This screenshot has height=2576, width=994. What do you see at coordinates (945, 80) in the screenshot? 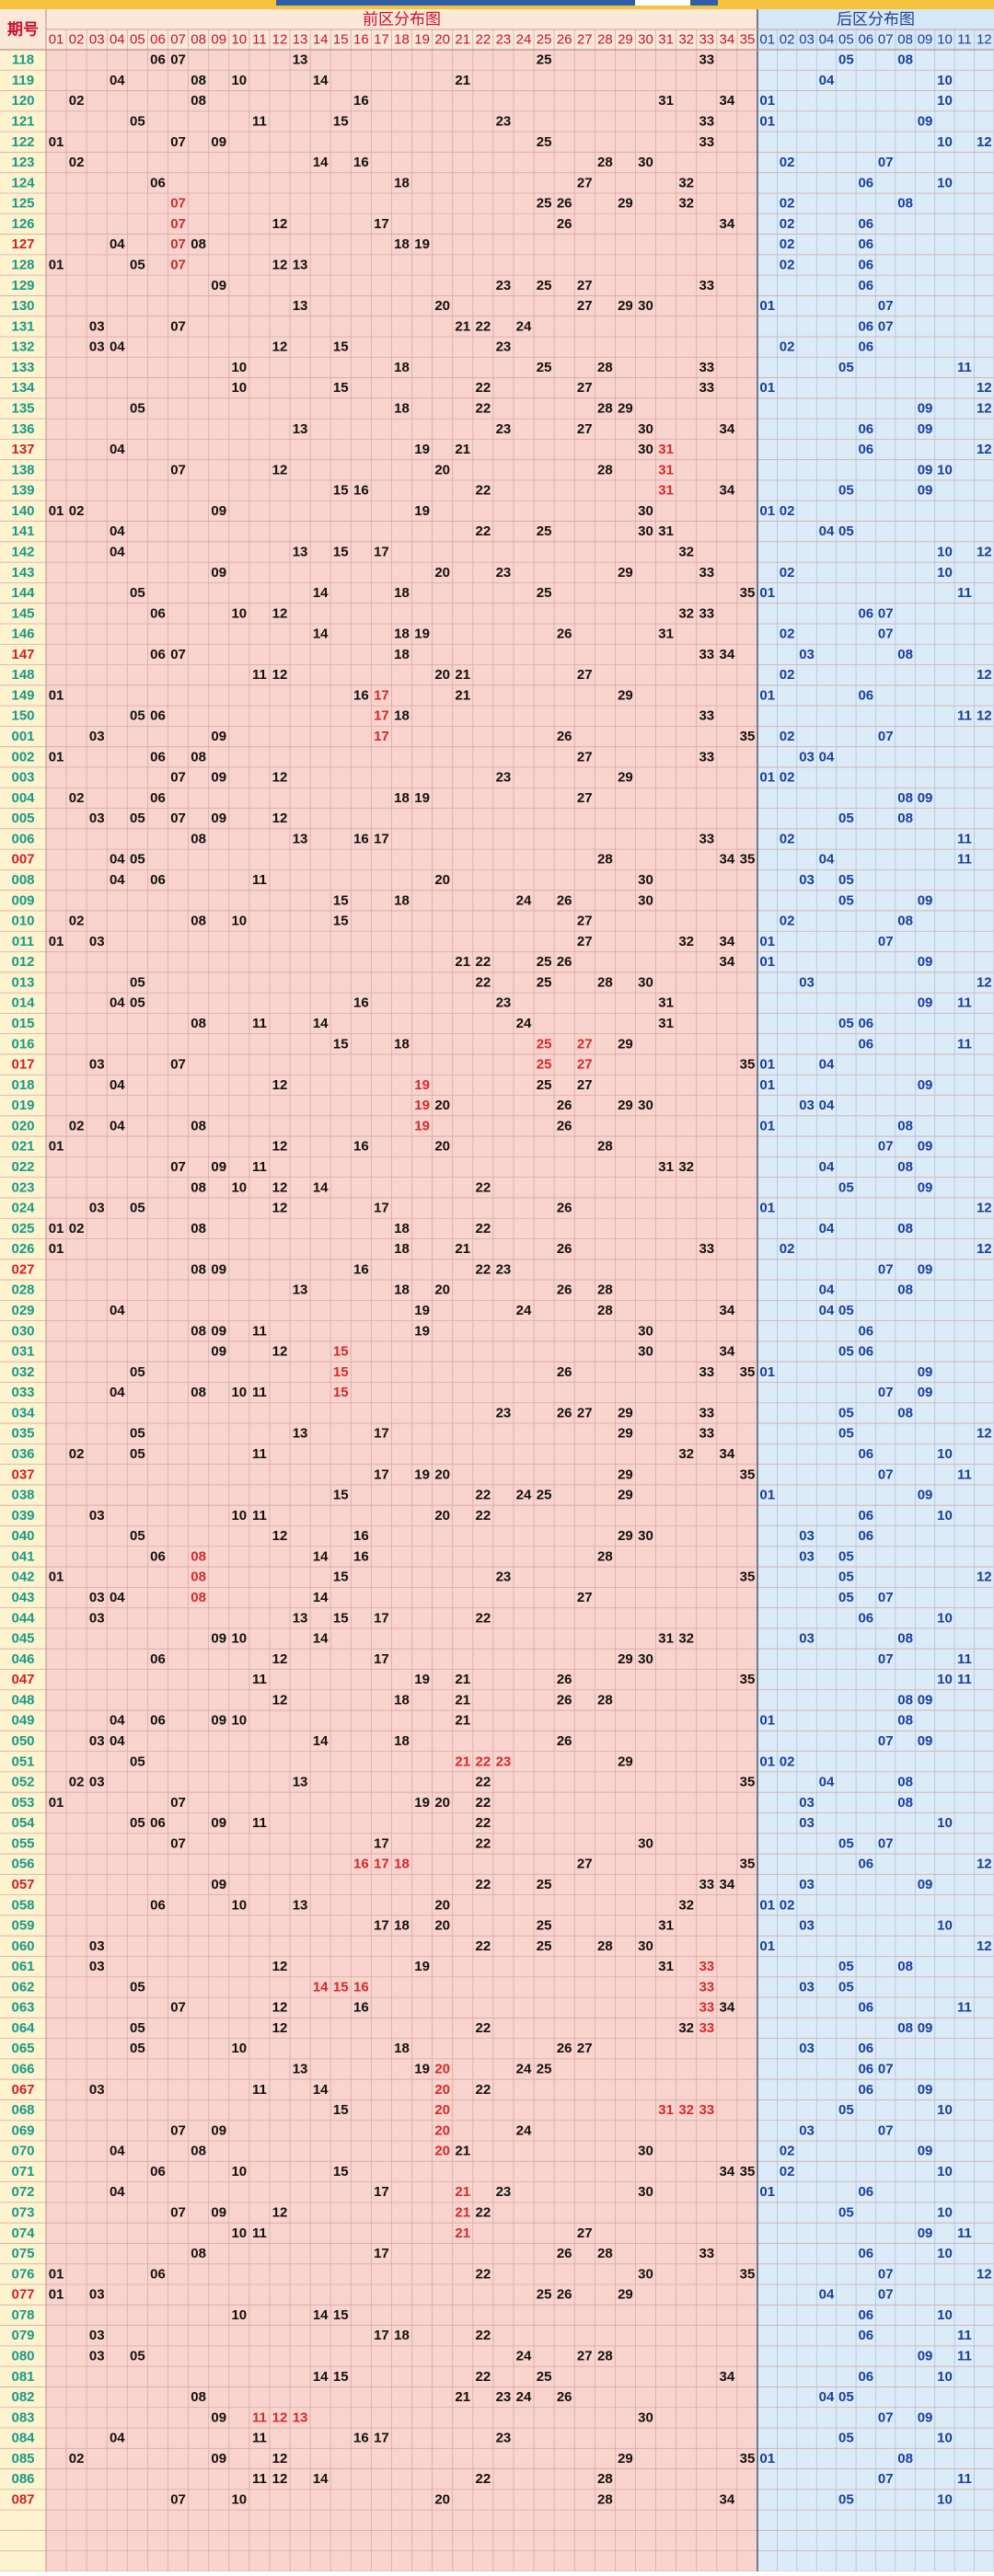
I see `back-number: 10` at bounding box center [945, 80].